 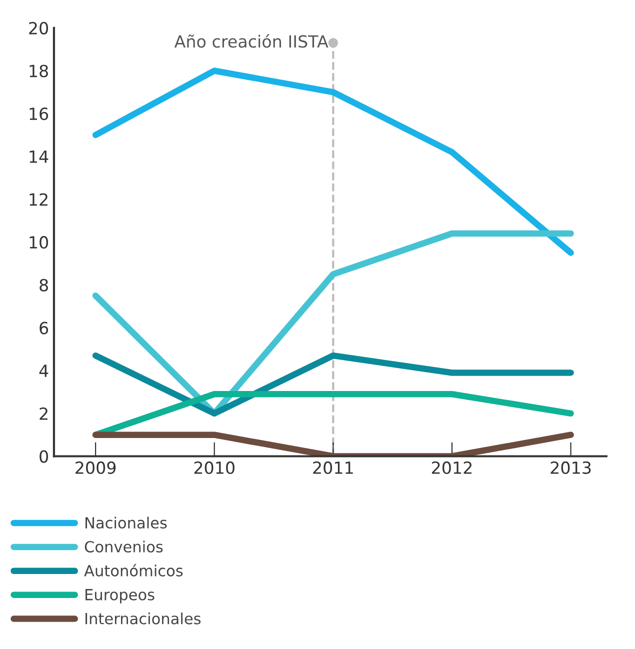 What do you see at coordinates (143, 618) in the screenshot?
I see `legend-label: Internacionales` at bounding box center [143, 618].